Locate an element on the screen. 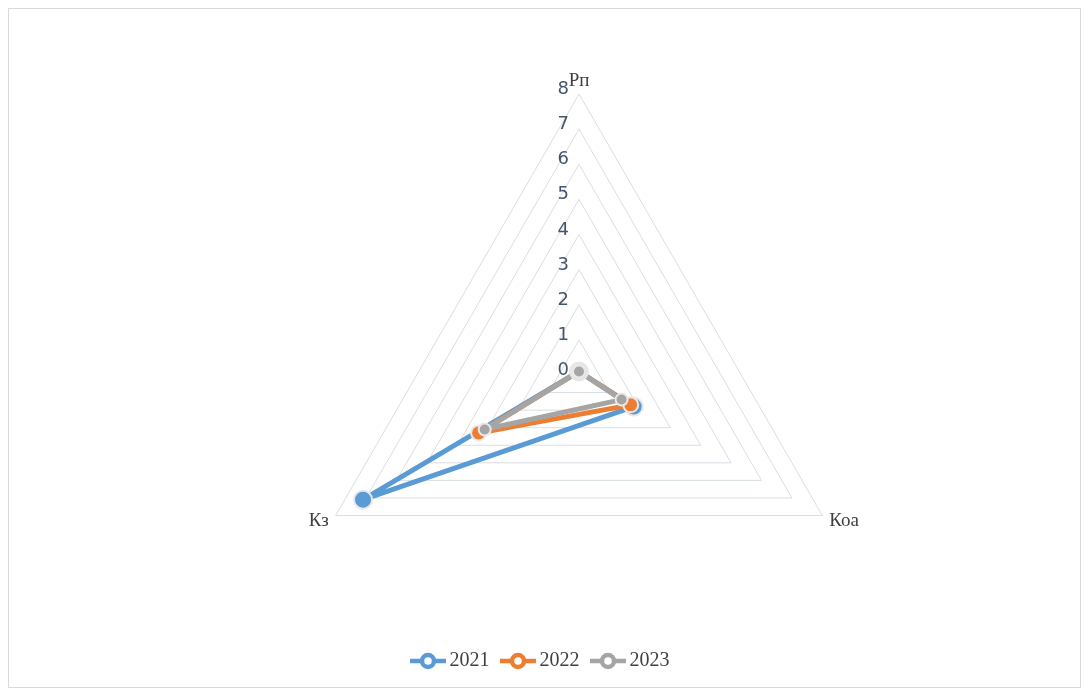 The height and width of the screenshot is (695, 1089). spoke-label: Коа is located at coordinates (844, 520).